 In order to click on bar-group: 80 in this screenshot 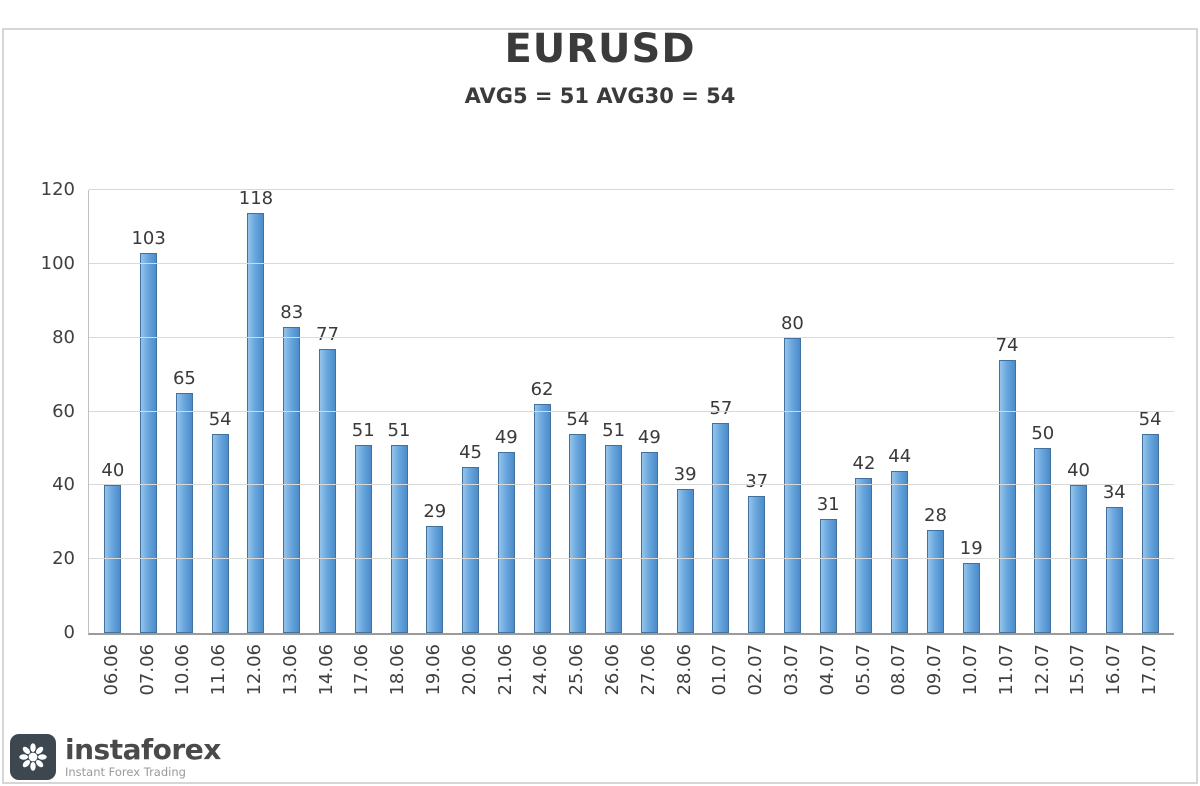, I will do `click(793, 411)`.